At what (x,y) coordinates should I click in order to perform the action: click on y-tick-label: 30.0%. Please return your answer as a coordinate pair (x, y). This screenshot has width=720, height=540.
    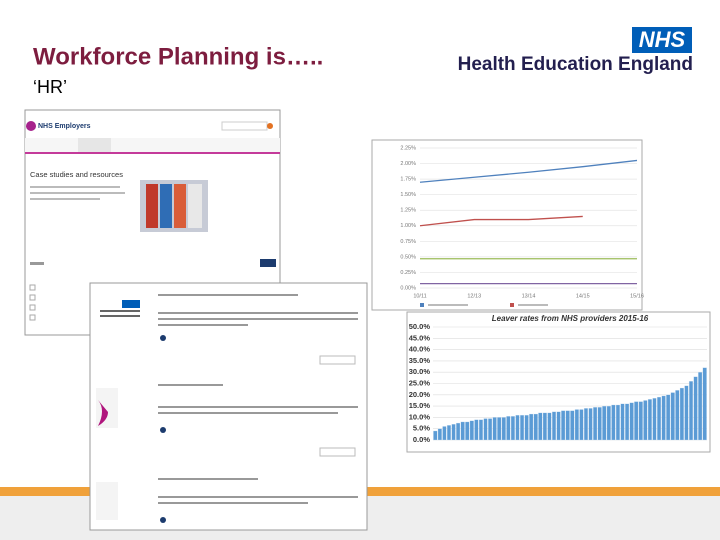
    Looking at the image, I should click on (420, 371).